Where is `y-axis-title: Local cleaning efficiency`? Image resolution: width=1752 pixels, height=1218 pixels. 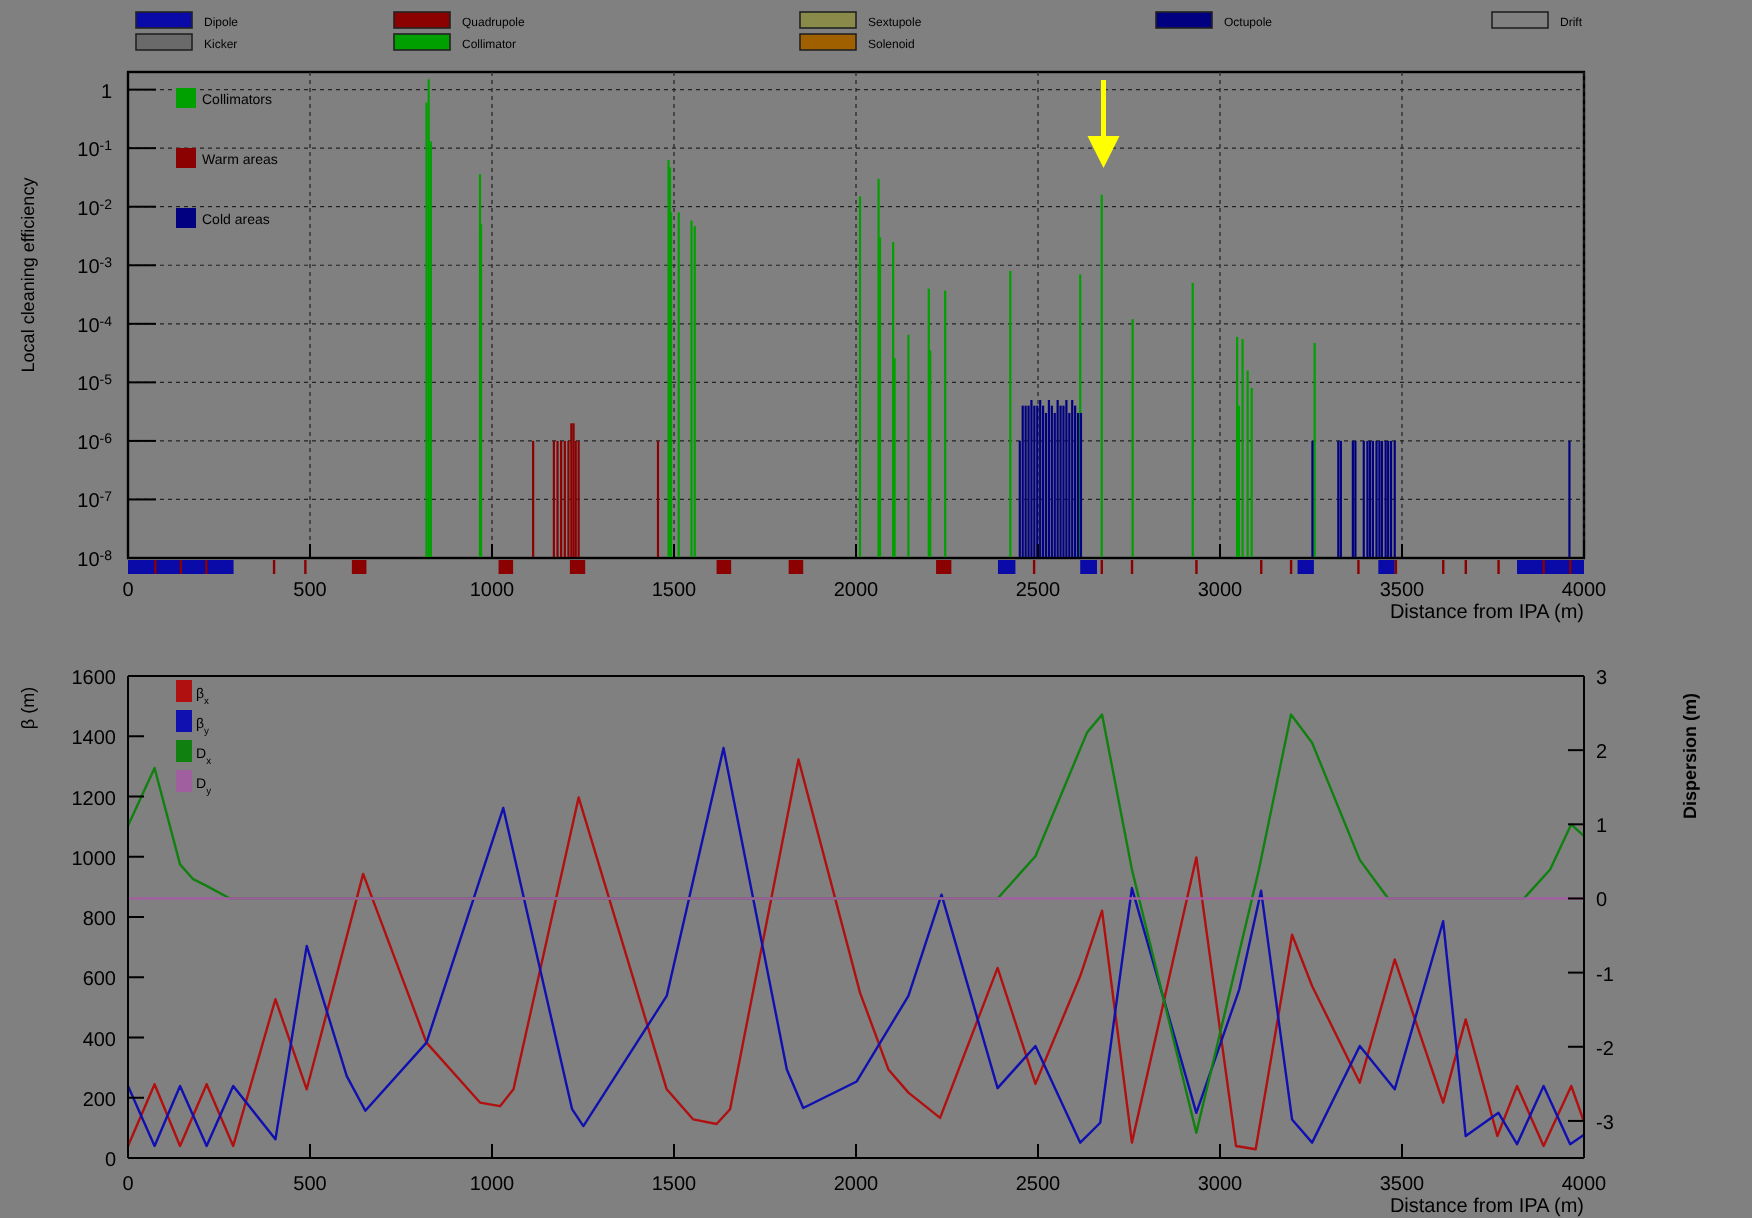 y-axis-title: Local cleaning efficiency is located at coordinates (28, 274).